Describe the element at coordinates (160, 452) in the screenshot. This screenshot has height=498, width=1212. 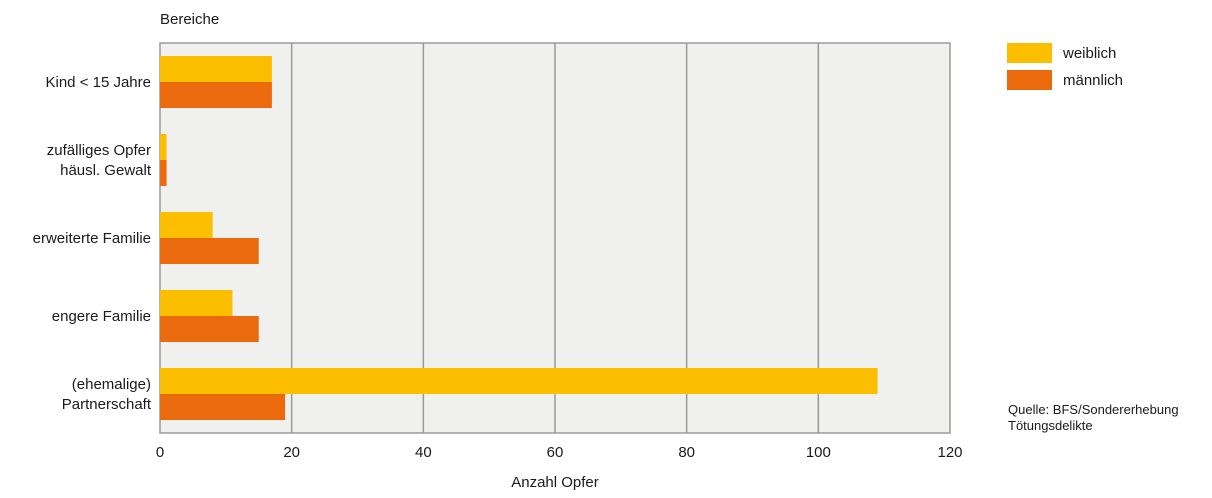
I see `x-tick-label: 0` at that location.